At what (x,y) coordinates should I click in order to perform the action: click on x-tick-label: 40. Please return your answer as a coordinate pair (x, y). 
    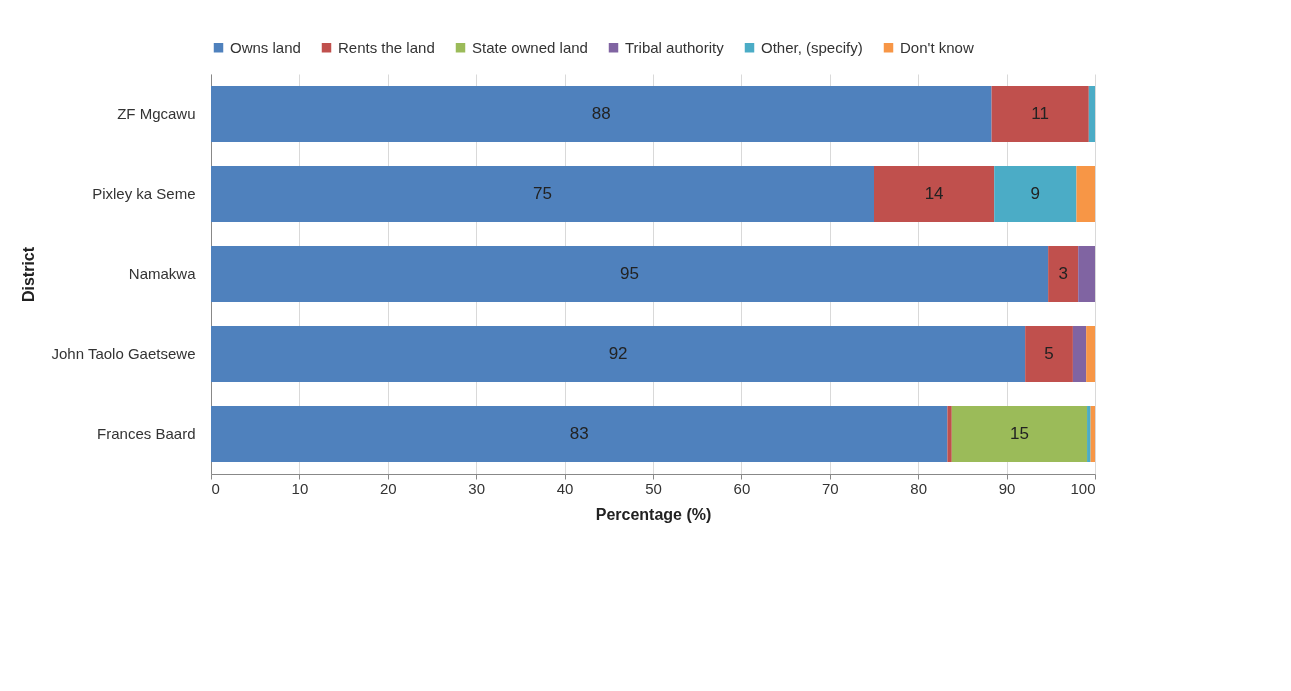
    Looking at the image, I should click on (565, 488).